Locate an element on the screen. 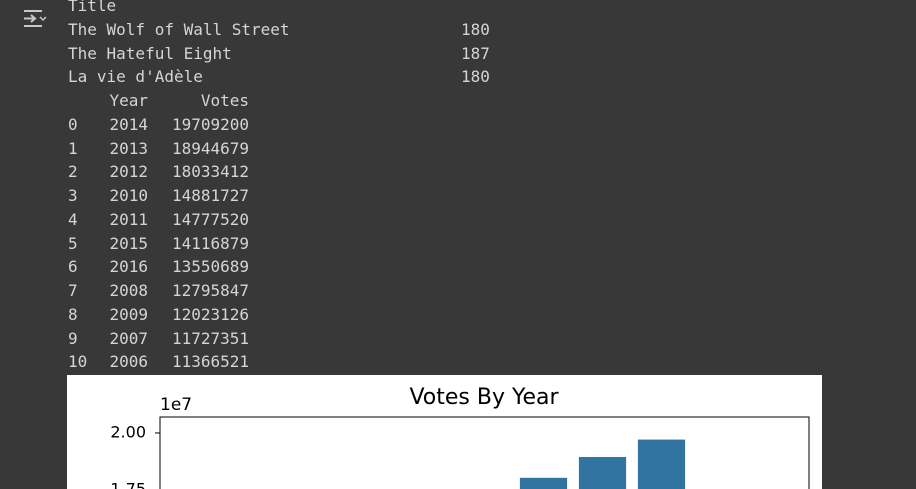  plot-frame is located at coordinates (484, 452).